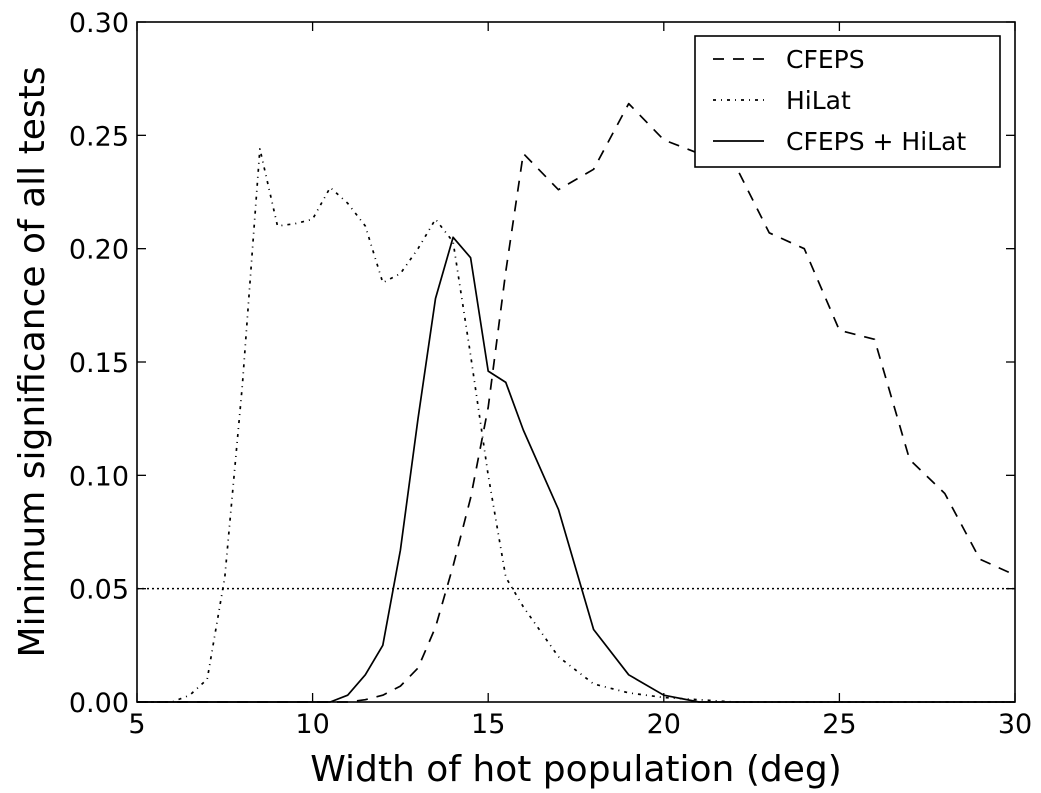  What do you see at coordinates (99, 703) in the screenshot?
I see `y-tick-label: 0.00` at bounding box center [99, 703].